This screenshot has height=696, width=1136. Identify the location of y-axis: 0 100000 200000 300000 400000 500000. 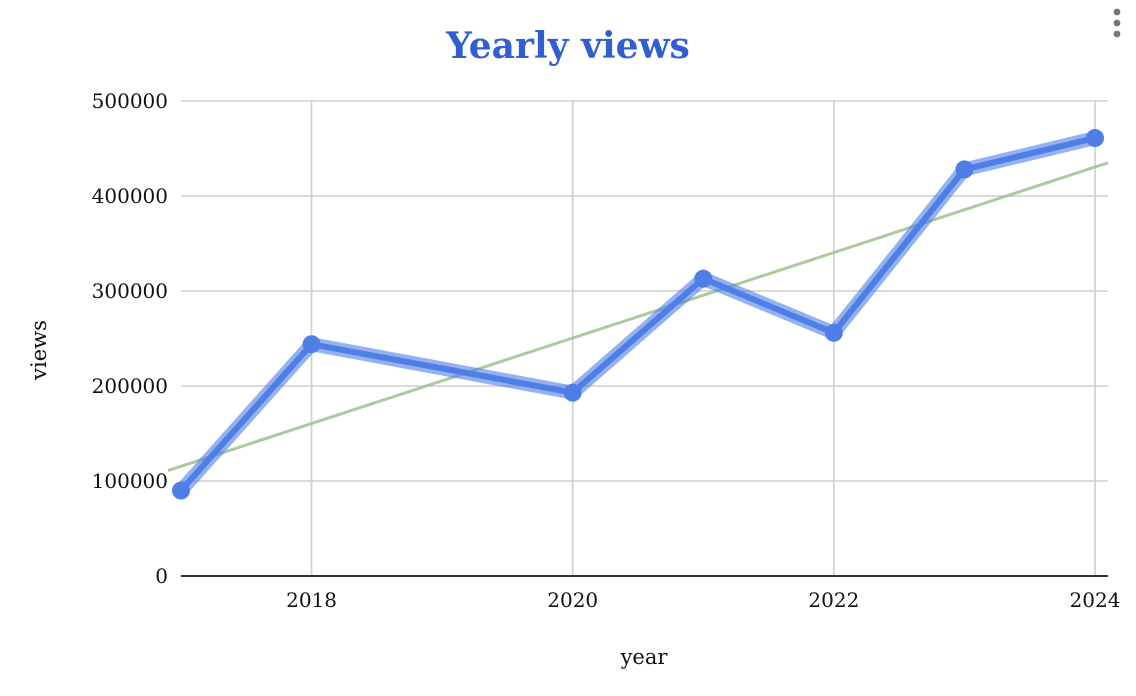
(130, 338).